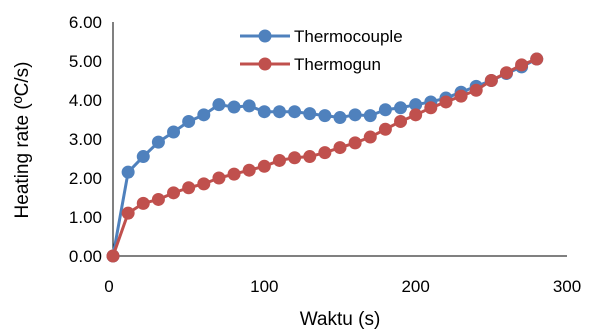 This screenshot has height=336, width=595. I want to click on y-tick-label: 4.00, so click(85, 100).